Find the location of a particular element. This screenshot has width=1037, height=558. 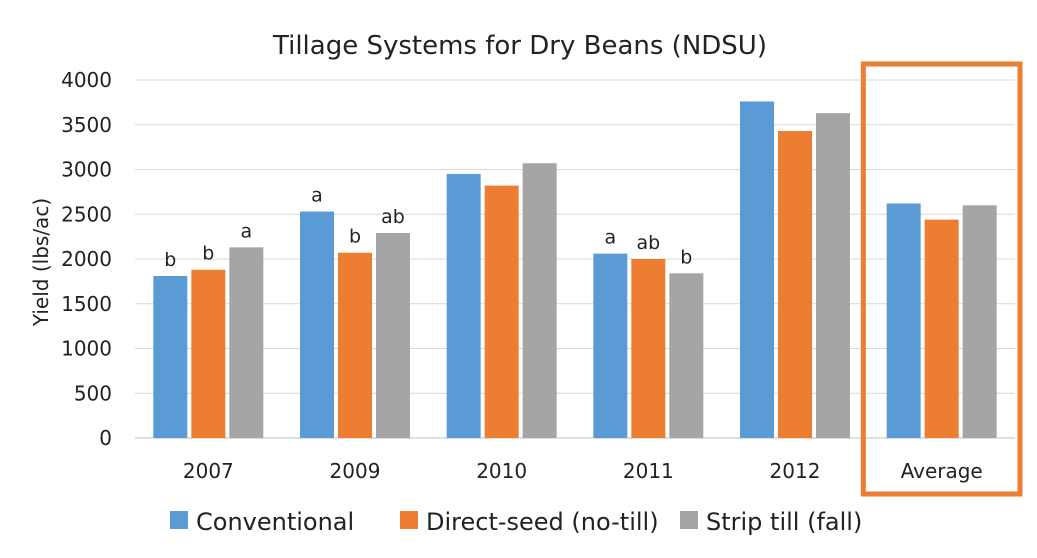

y-tick-label: 500 is located at coordinates (93, 393).